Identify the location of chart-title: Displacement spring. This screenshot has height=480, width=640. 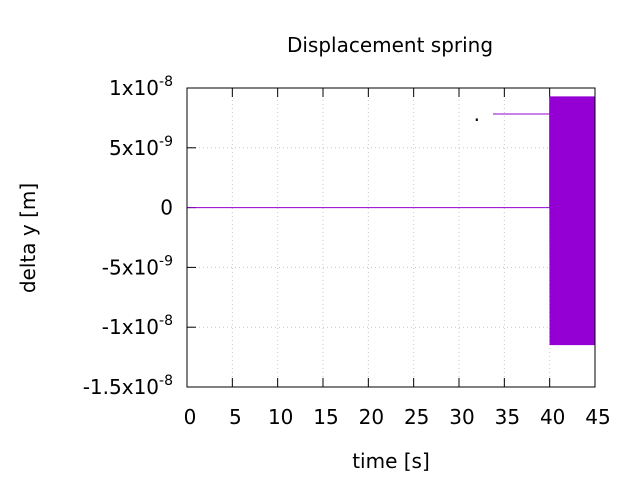
(390, 45).